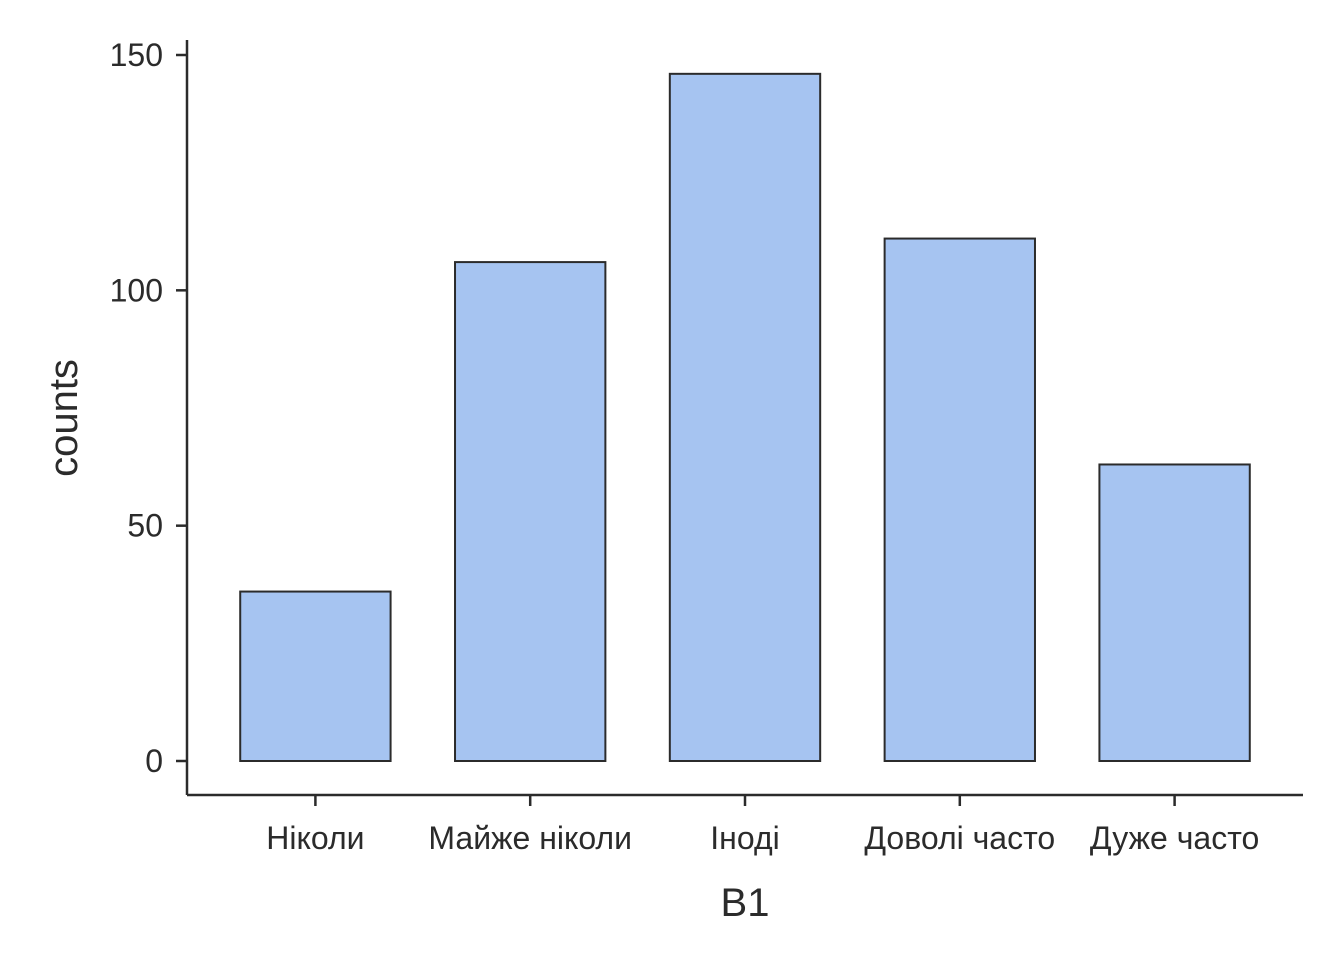 Image resolution: width=1344 pixels, height=960 pixels. What do you see at coordinates (530, 838) in the screenshot?
I see `x-tick-label: Майже ніколи` at bounding box center [530, 838].